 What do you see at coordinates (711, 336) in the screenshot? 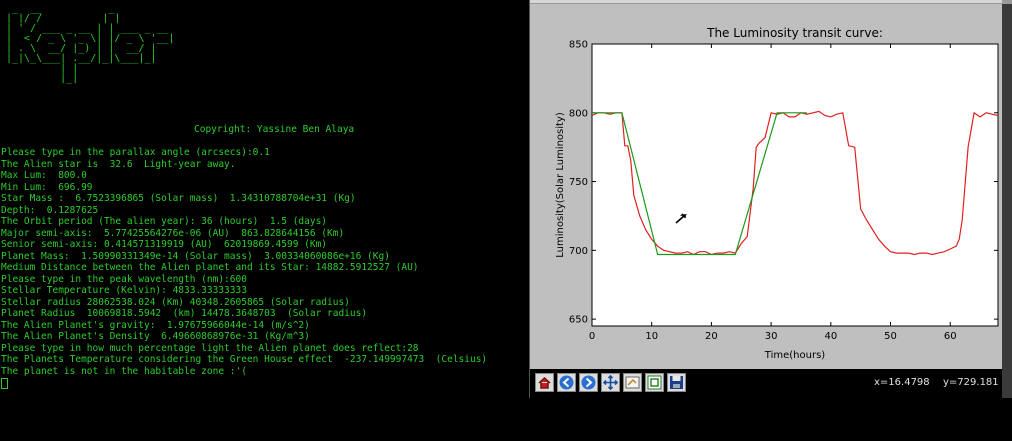
I see `x-tick-label: 20` at bounding box center [711, 336].